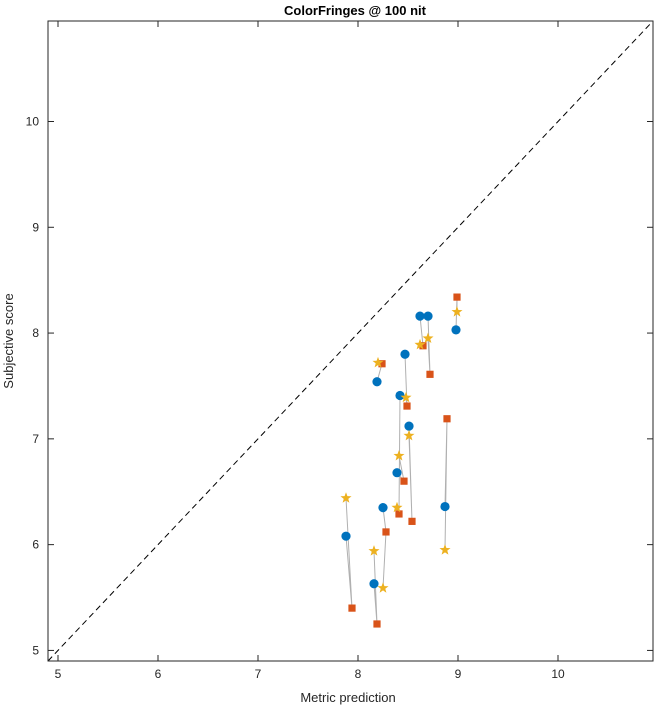  Describe the element at coordinates (8, 340) in the screenshot. I see `y-axis-label: Subjective score` at that location.